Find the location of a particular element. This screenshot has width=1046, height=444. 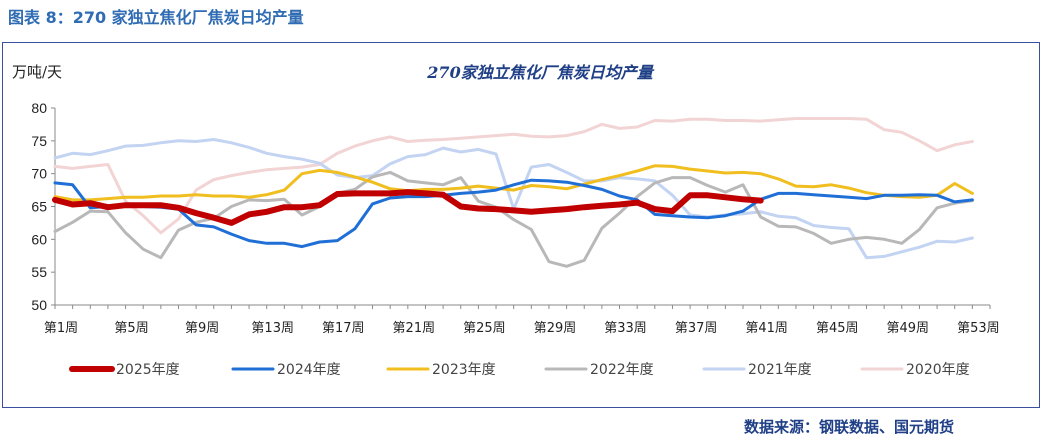

x-tick-label: 第1周 is located at coordinates (61, 328).